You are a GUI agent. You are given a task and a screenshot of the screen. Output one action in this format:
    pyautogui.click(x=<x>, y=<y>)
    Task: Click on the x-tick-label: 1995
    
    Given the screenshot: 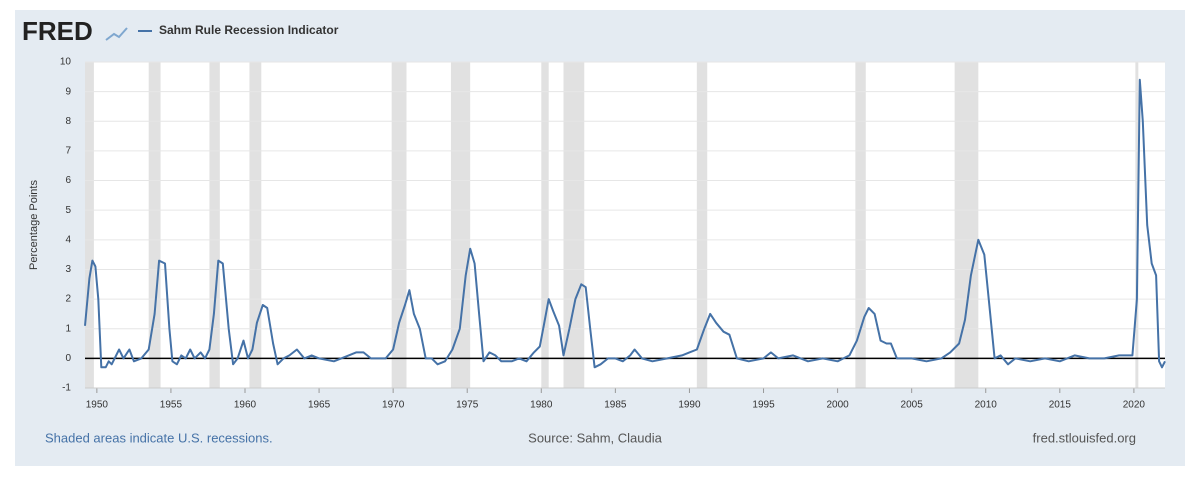 What is the action you would take?
    pyautogui.click(x=763, y=405)
    